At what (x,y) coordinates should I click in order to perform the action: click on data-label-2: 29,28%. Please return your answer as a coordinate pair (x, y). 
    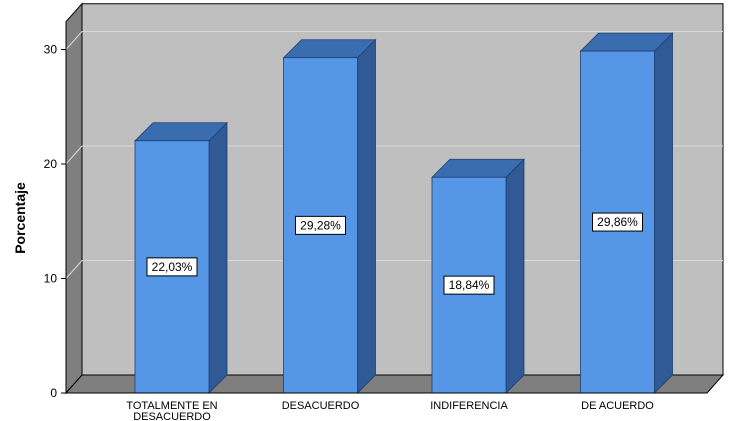
    Looking at the image, I should click on (320, 225).